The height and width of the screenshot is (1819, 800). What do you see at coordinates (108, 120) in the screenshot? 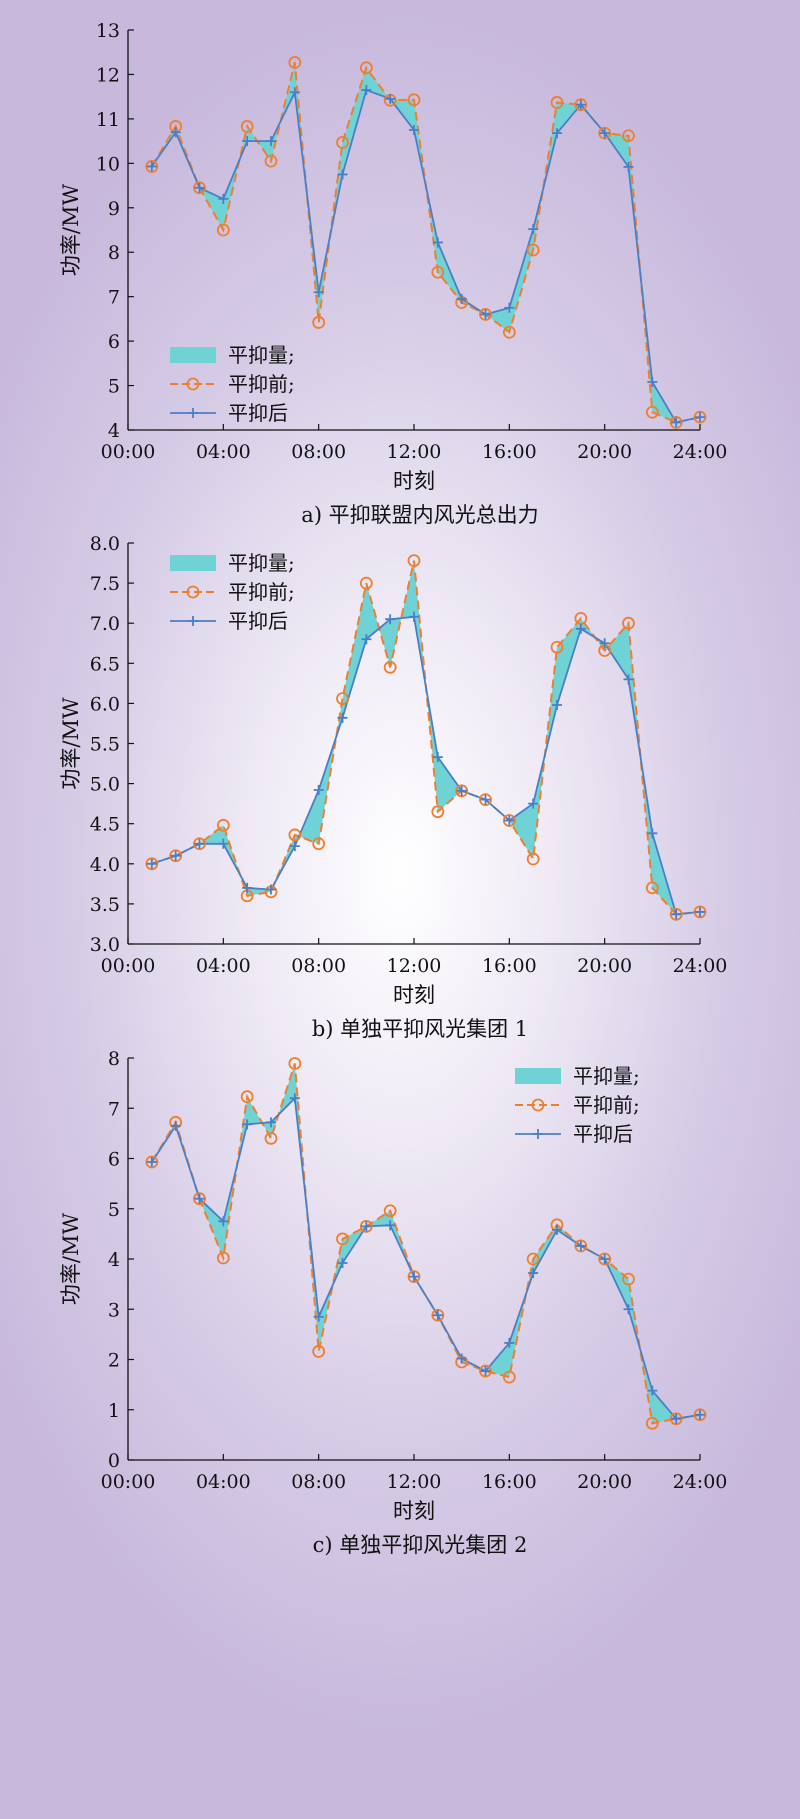
I see `y-tick-label: 11` at bounding box center [108, 120].